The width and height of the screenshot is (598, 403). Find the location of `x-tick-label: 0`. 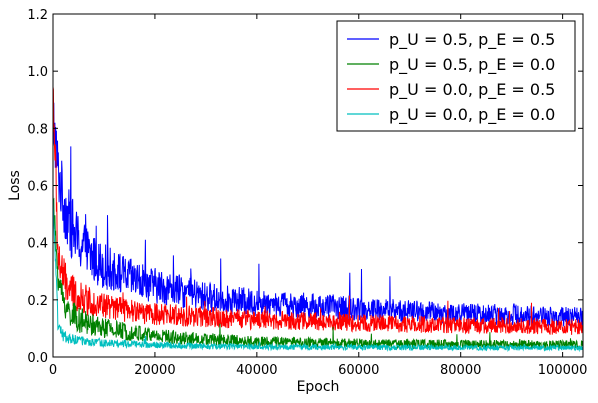

x-tick-label: 0 is located at coordinates (53, 370).